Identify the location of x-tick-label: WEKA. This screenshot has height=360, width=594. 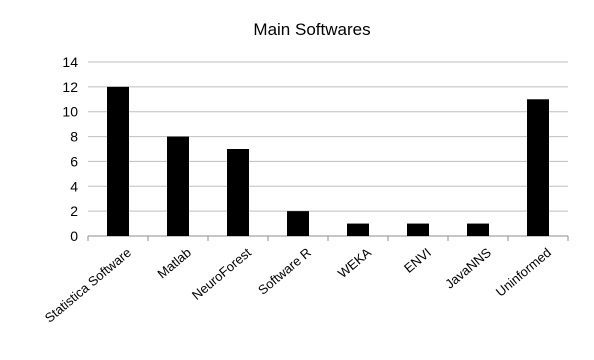
(354, 263).